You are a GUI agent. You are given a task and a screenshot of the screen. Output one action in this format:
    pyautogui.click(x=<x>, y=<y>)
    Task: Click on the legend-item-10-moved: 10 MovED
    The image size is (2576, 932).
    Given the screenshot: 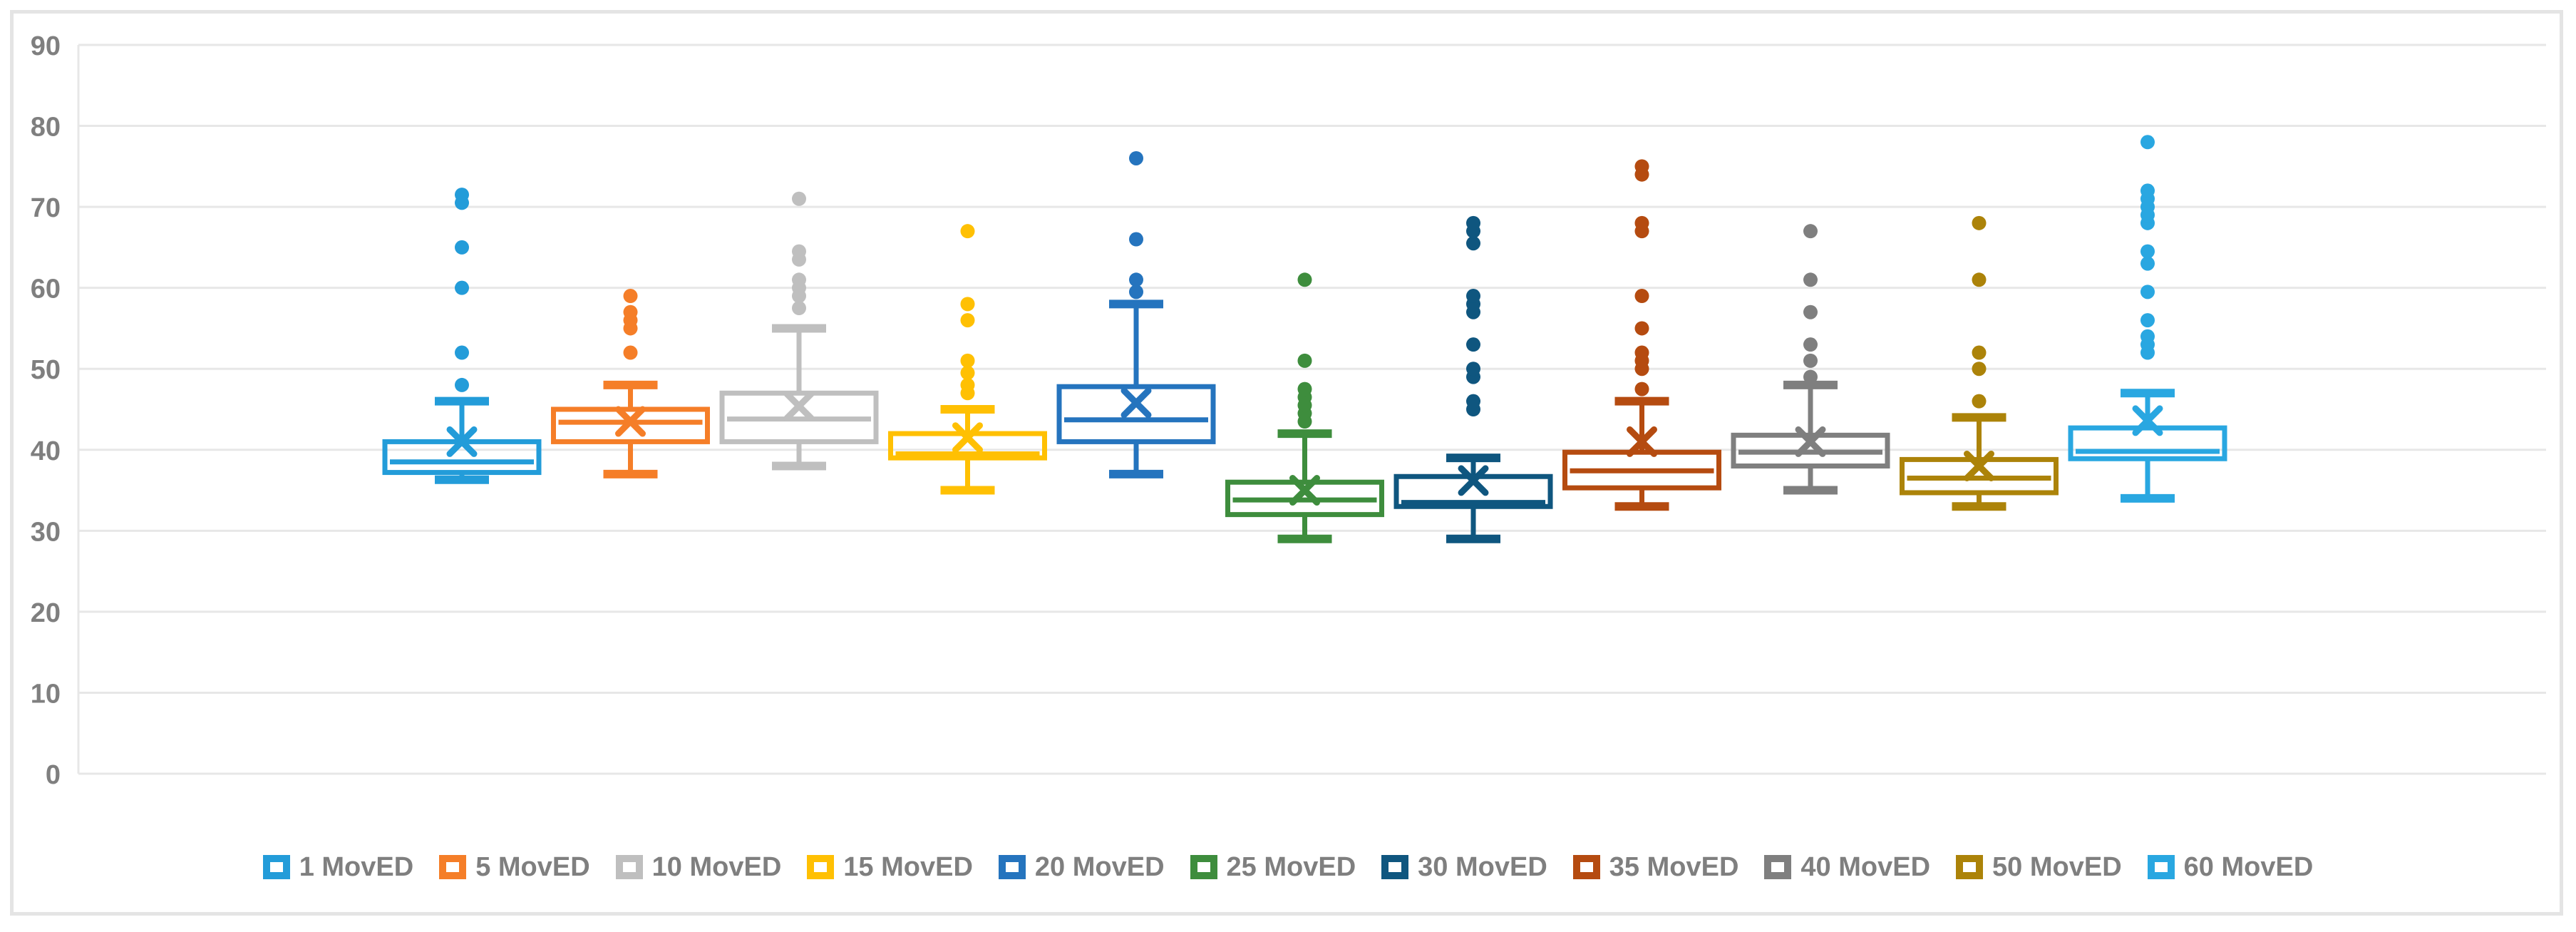 What is the action you would take?
    pyautogui.click(x=698, y=867)
    